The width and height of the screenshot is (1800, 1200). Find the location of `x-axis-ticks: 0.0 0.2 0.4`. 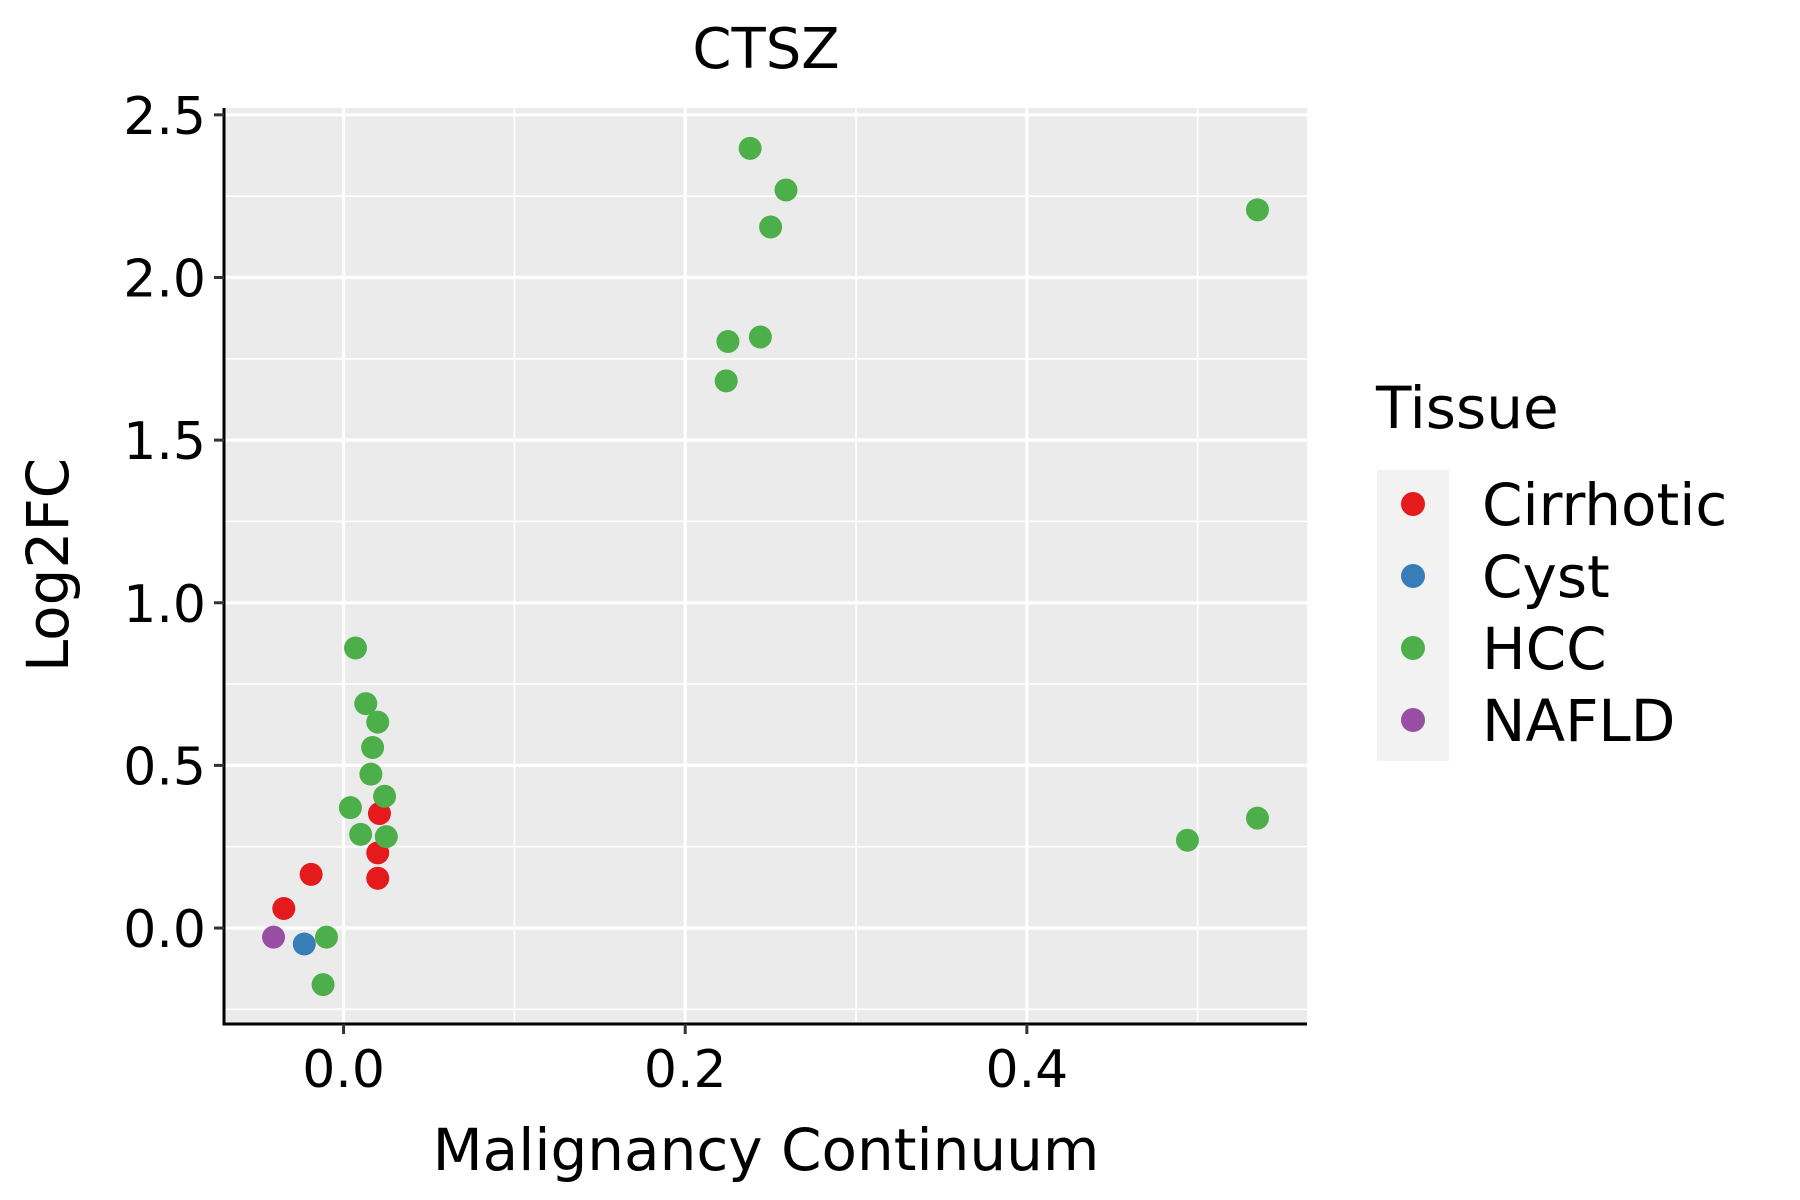

x-axis-ticks: 0.0 0.2 0.4 is located at coordinates (685, 1062).